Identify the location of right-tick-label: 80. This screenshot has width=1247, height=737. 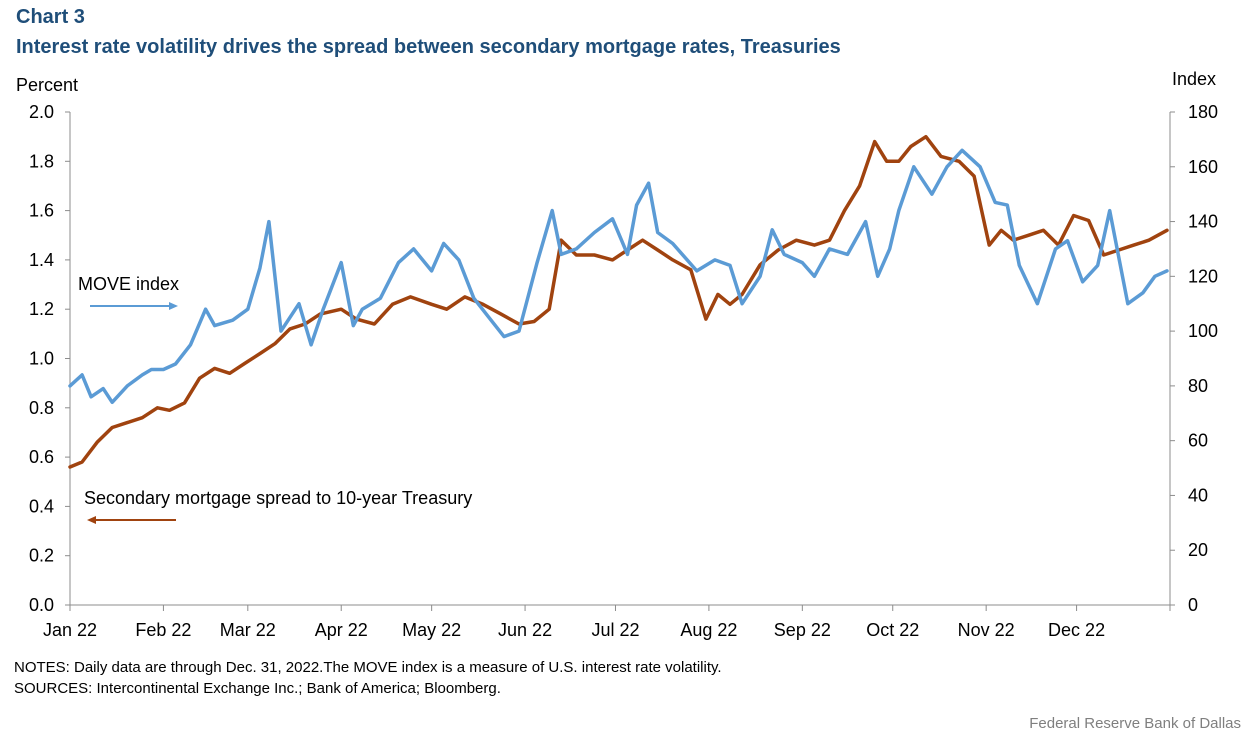
(1198, 386).